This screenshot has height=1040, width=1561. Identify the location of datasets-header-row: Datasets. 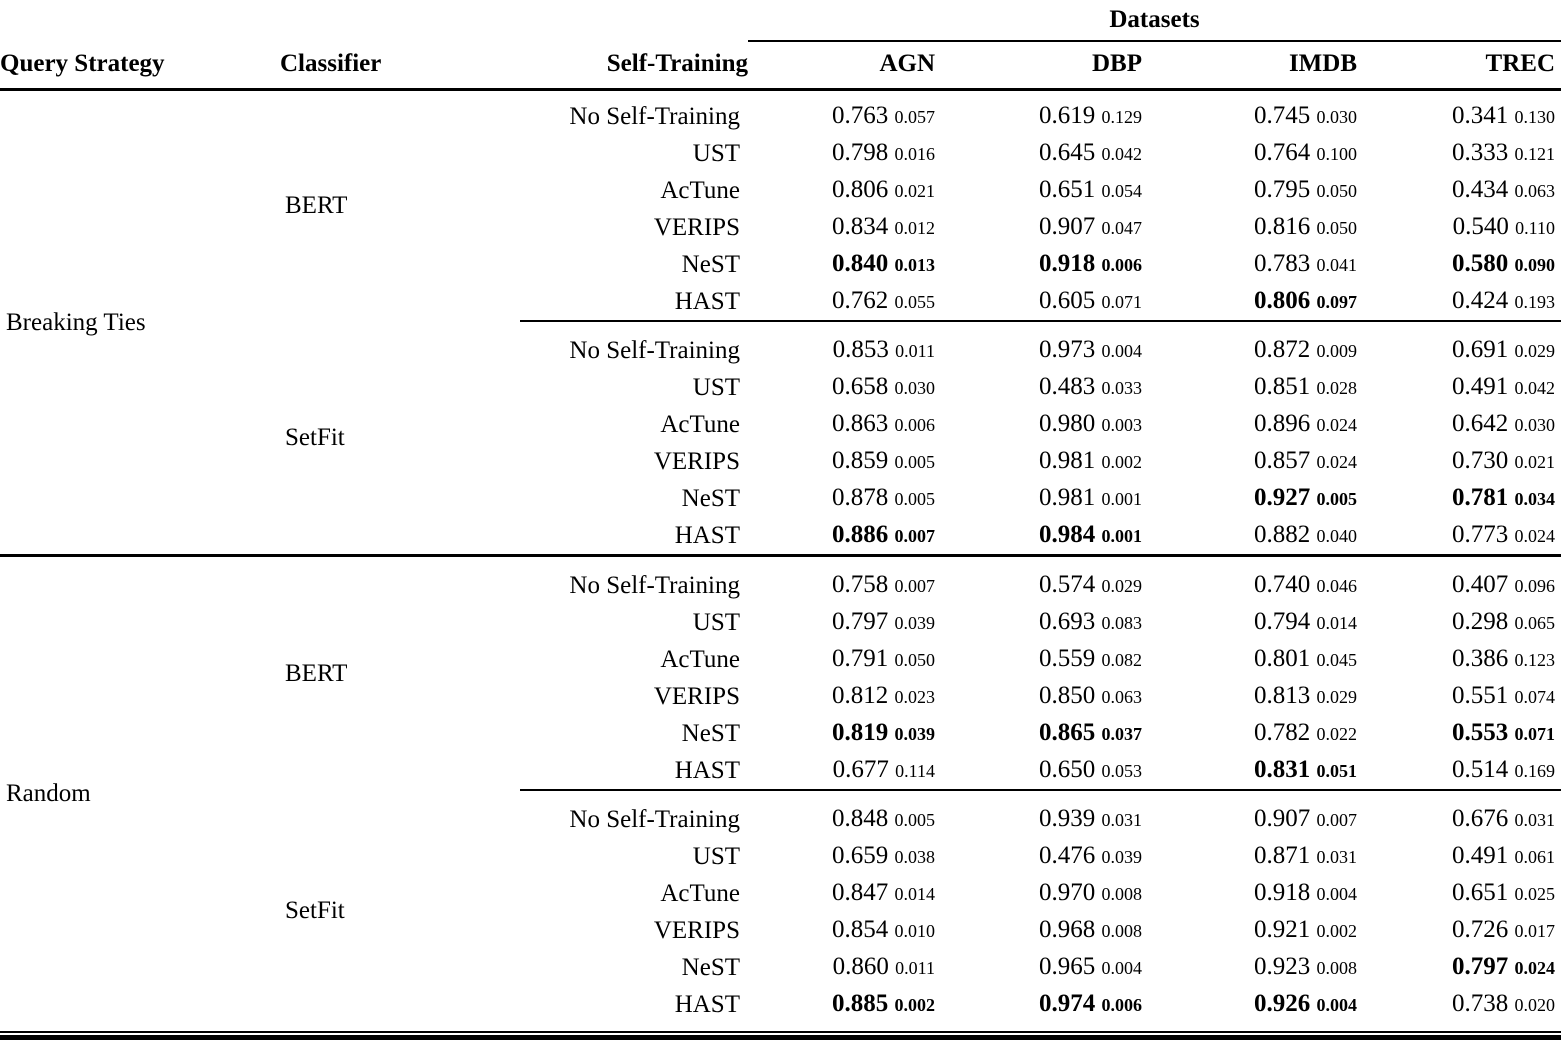
(780, 21).